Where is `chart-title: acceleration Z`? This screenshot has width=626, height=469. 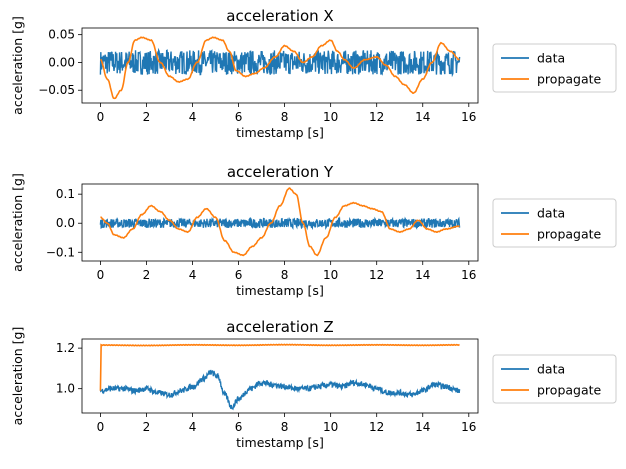 chart-title: acceleration Z is located at coordinates (279, 327).